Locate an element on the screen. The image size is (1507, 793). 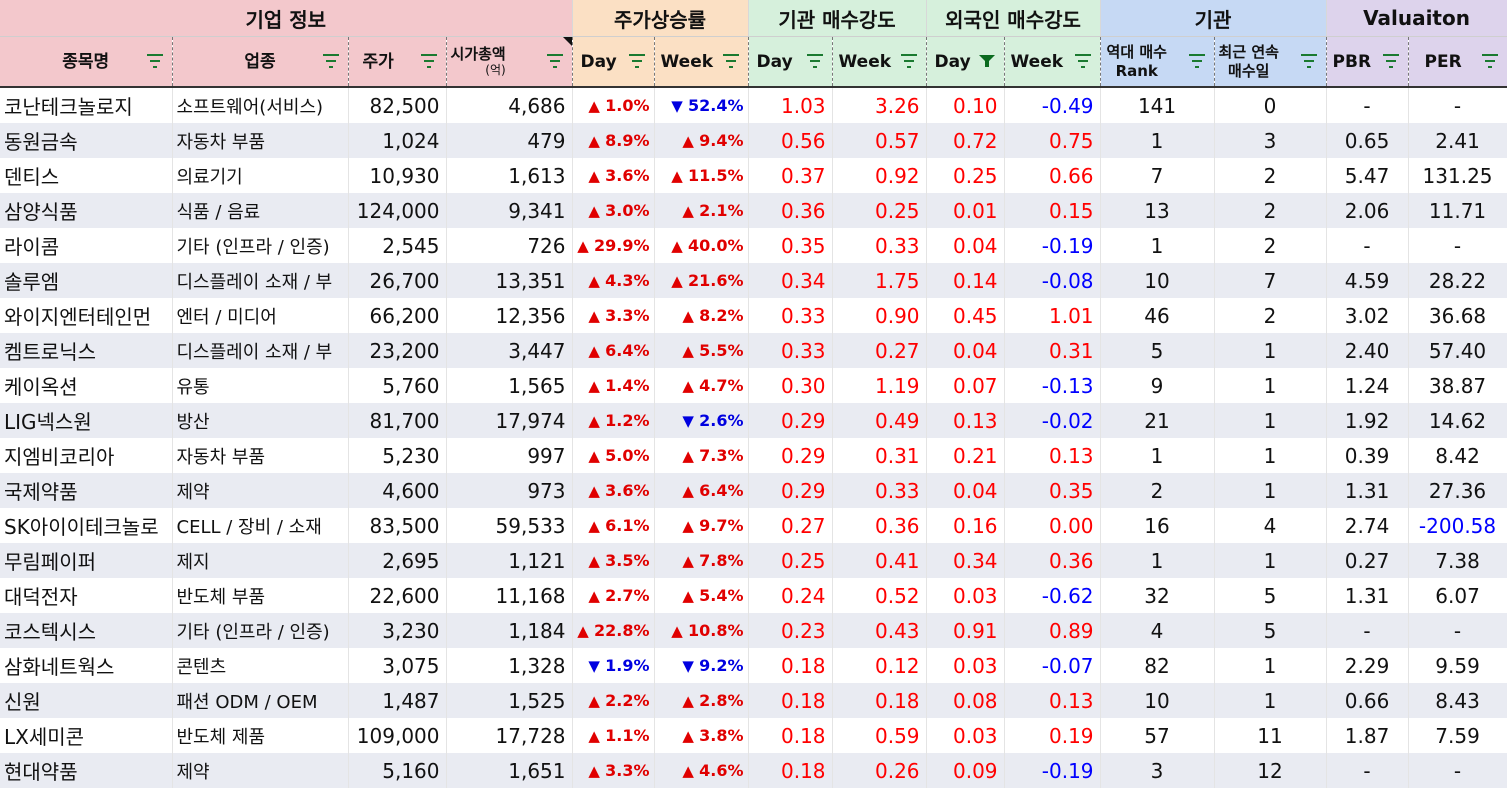
cell-per: - is located at coordinates (1457, 630).